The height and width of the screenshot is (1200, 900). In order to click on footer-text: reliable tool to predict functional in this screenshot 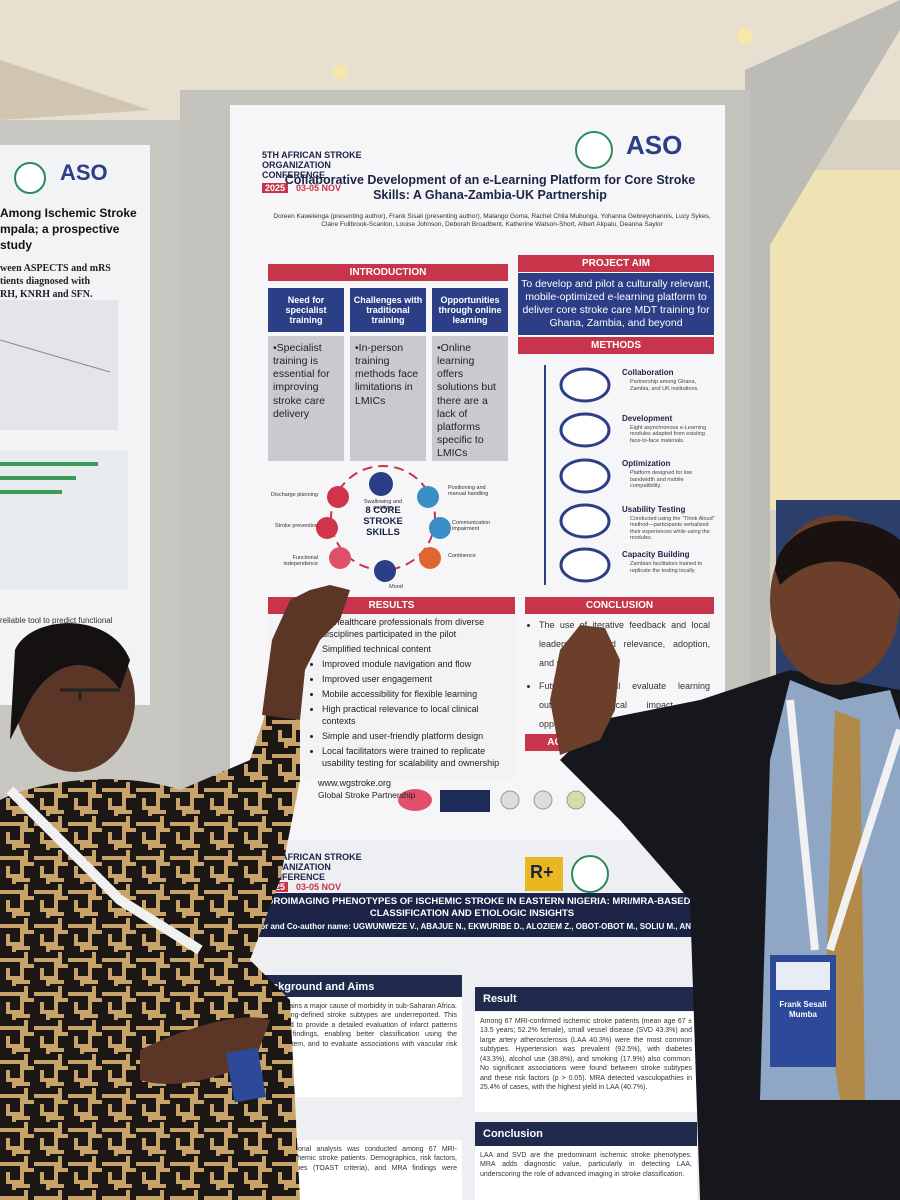, I will do `click(56, 620)`.